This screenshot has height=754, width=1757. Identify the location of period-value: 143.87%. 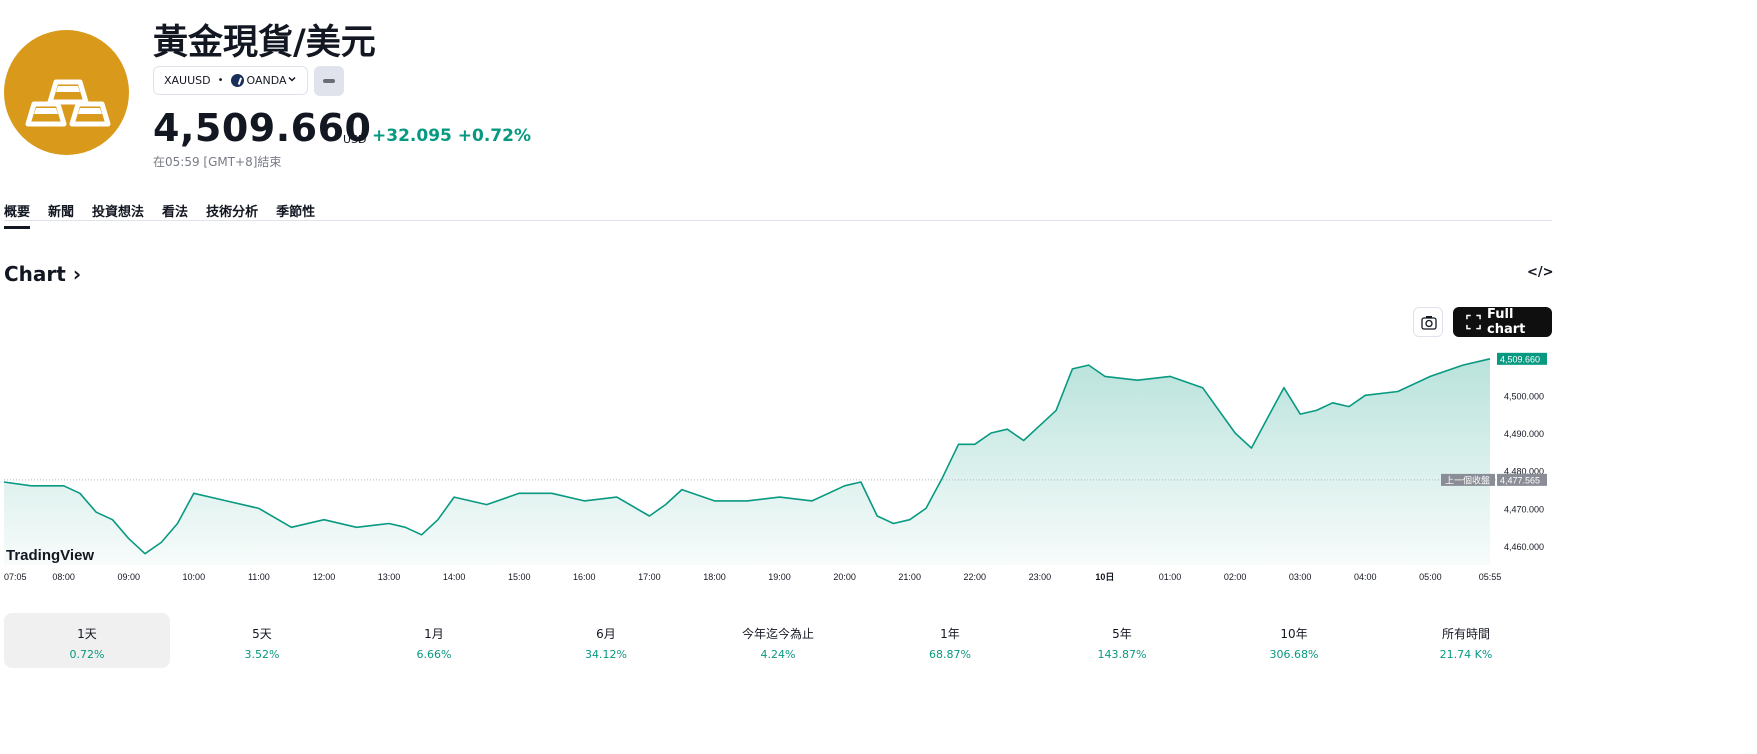
(1122, 654).